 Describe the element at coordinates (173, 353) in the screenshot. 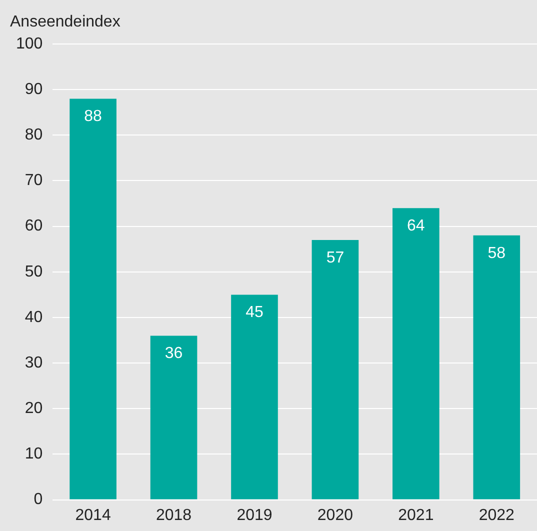

I see `data-label: 36` at that location.